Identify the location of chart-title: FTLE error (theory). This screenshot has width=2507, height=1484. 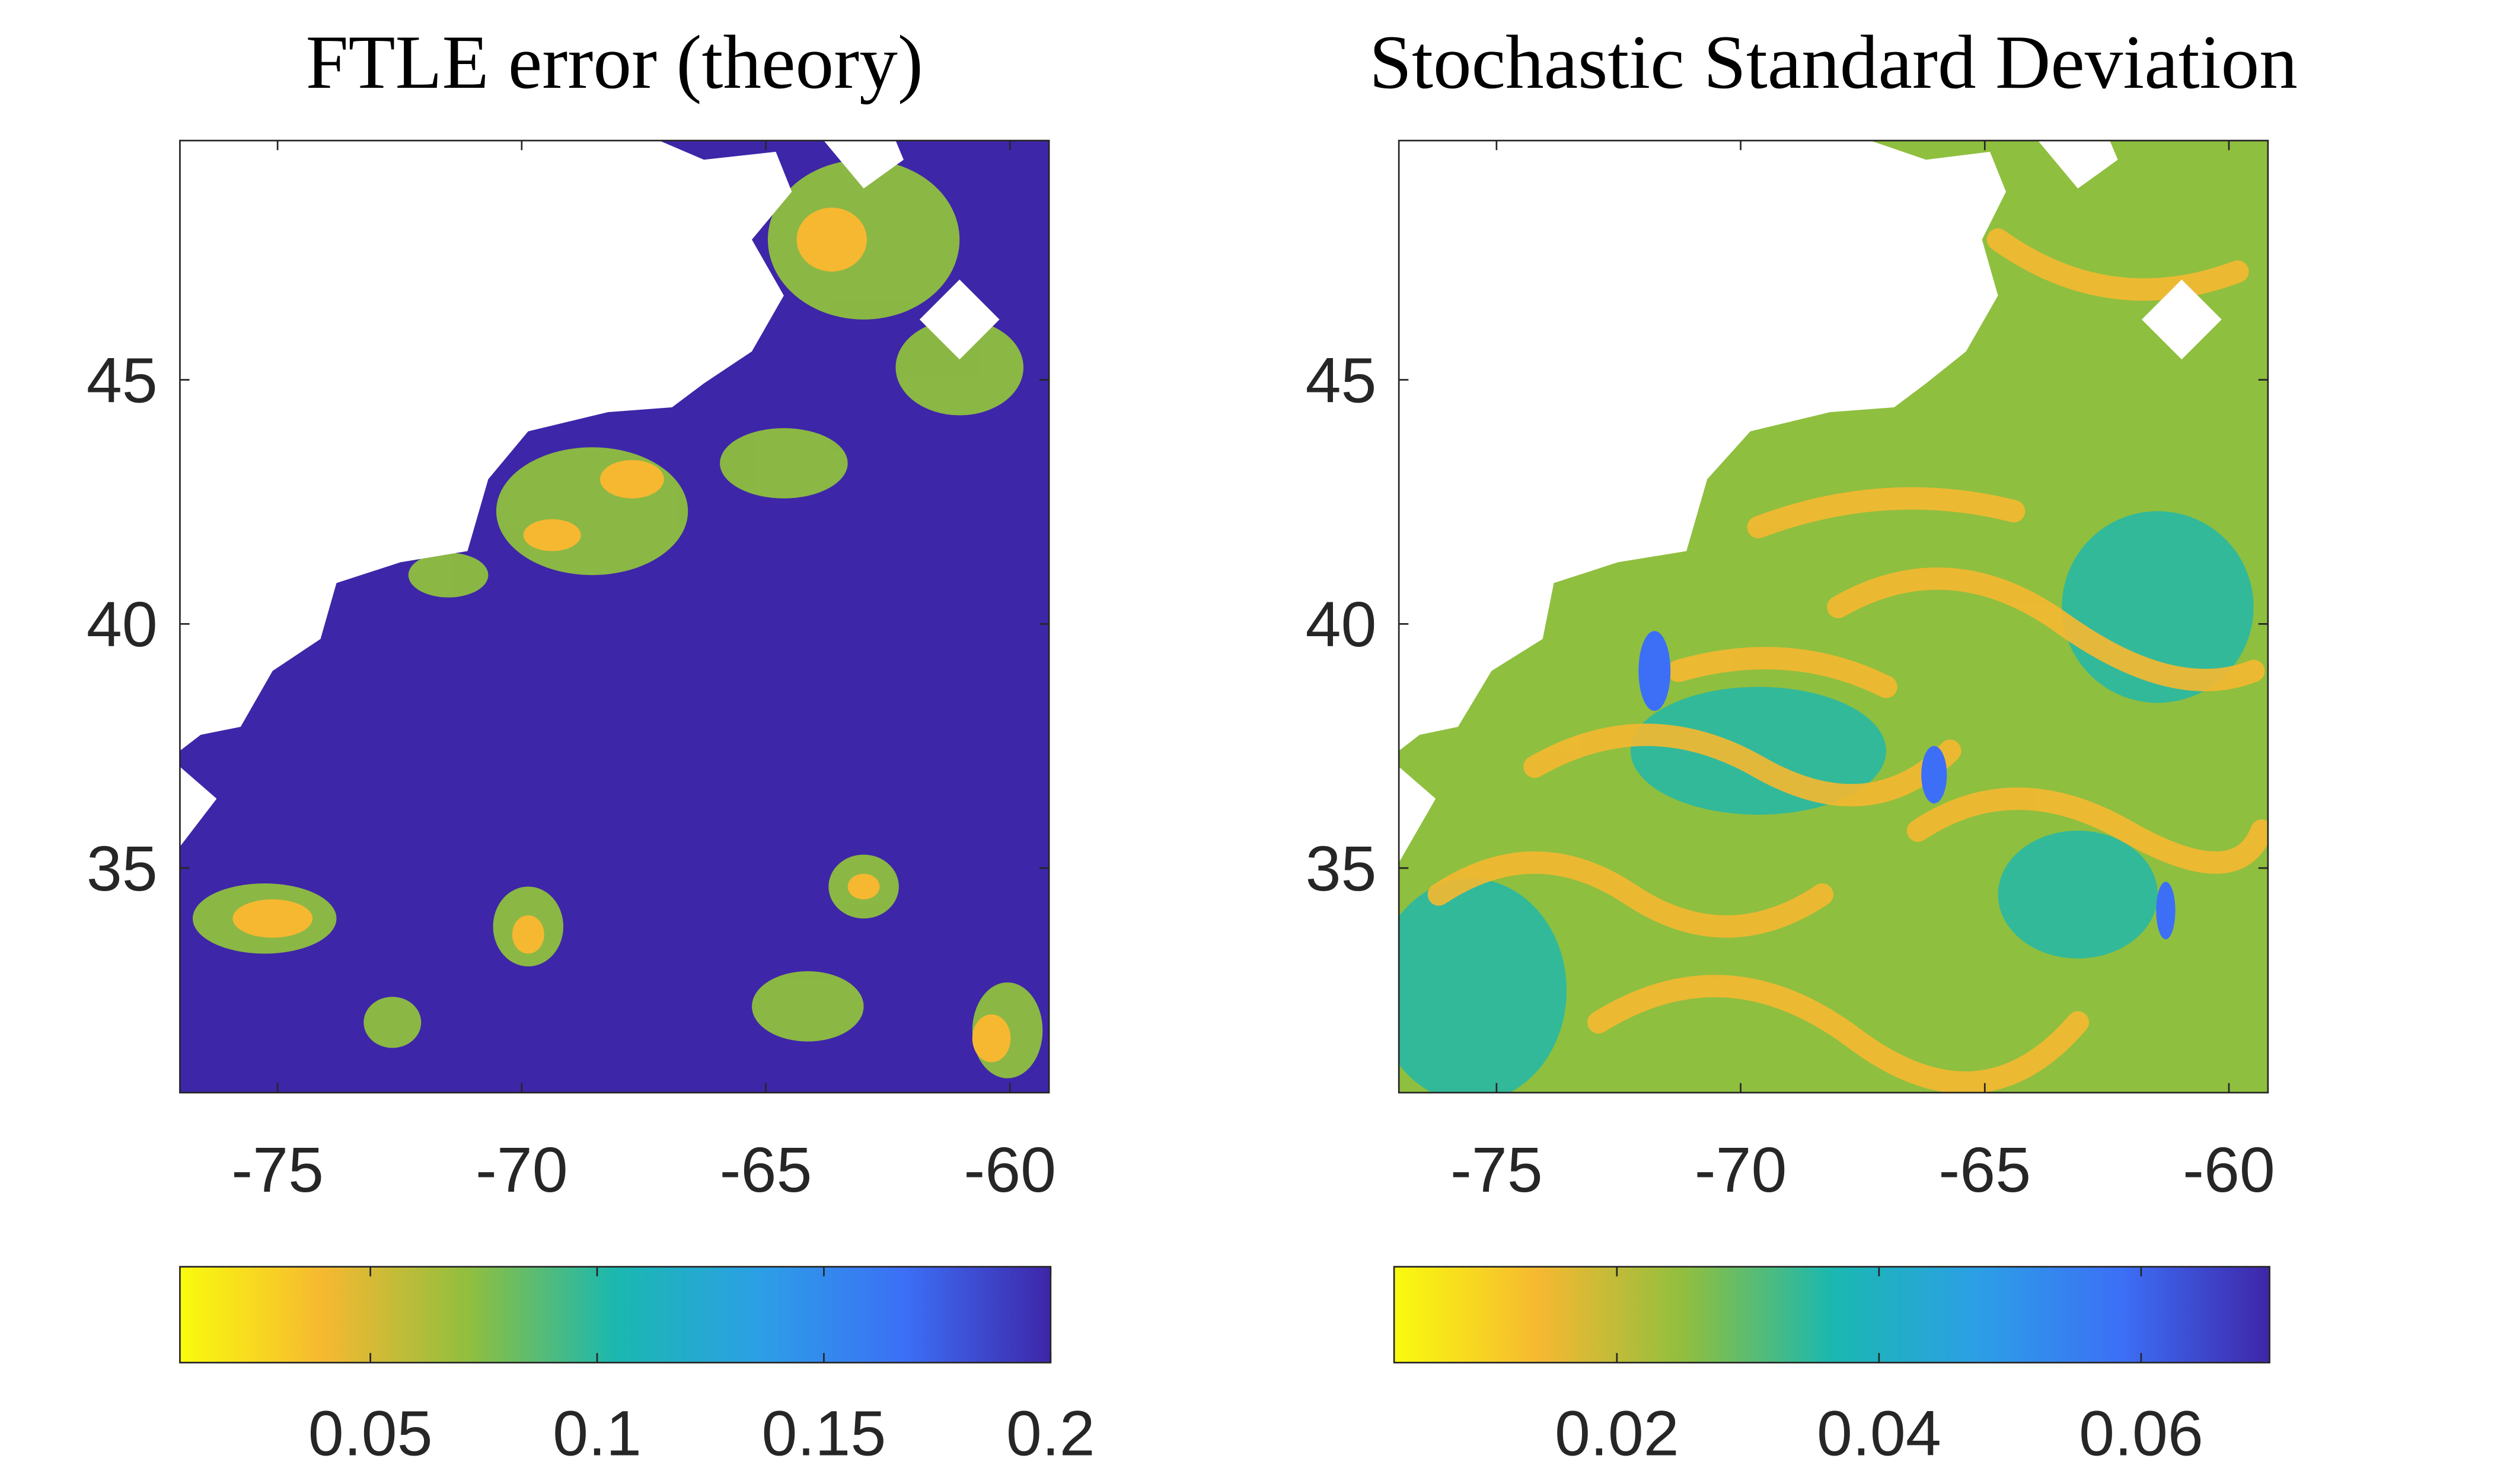
(614, 62).